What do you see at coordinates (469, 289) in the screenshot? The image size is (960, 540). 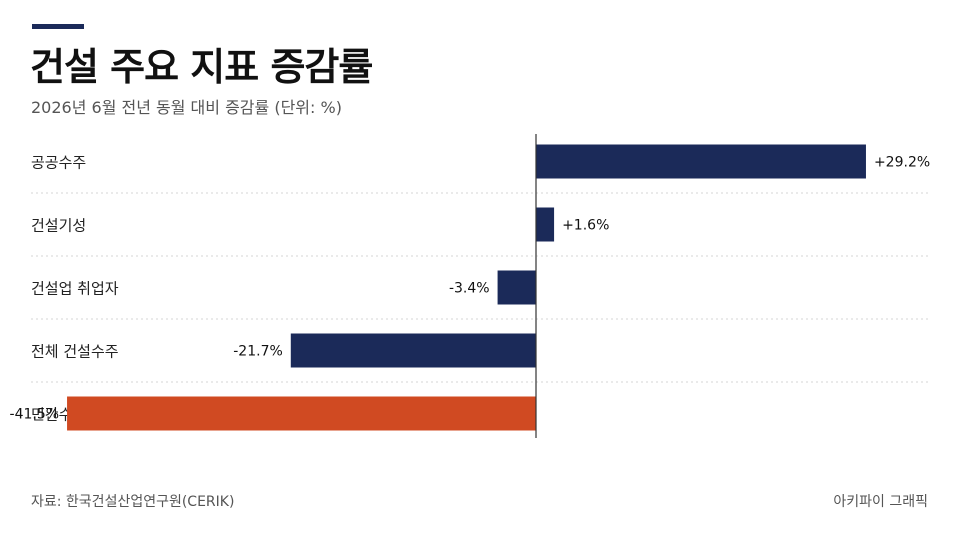 I see `data-label: -3.4%` at bounding box center [469, 289].